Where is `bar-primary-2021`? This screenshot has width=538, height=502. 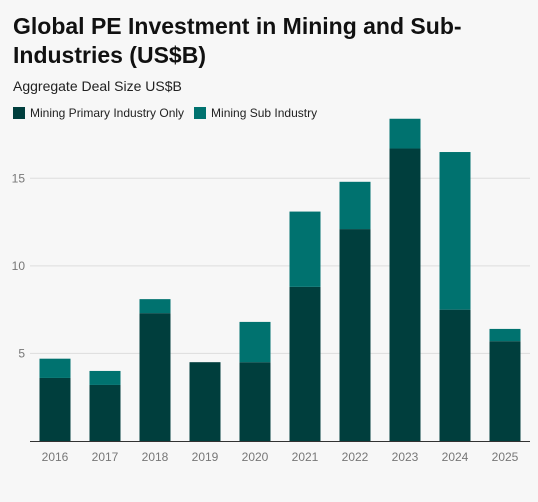
bar-primary-2021 is located at coordinates (305, 363).